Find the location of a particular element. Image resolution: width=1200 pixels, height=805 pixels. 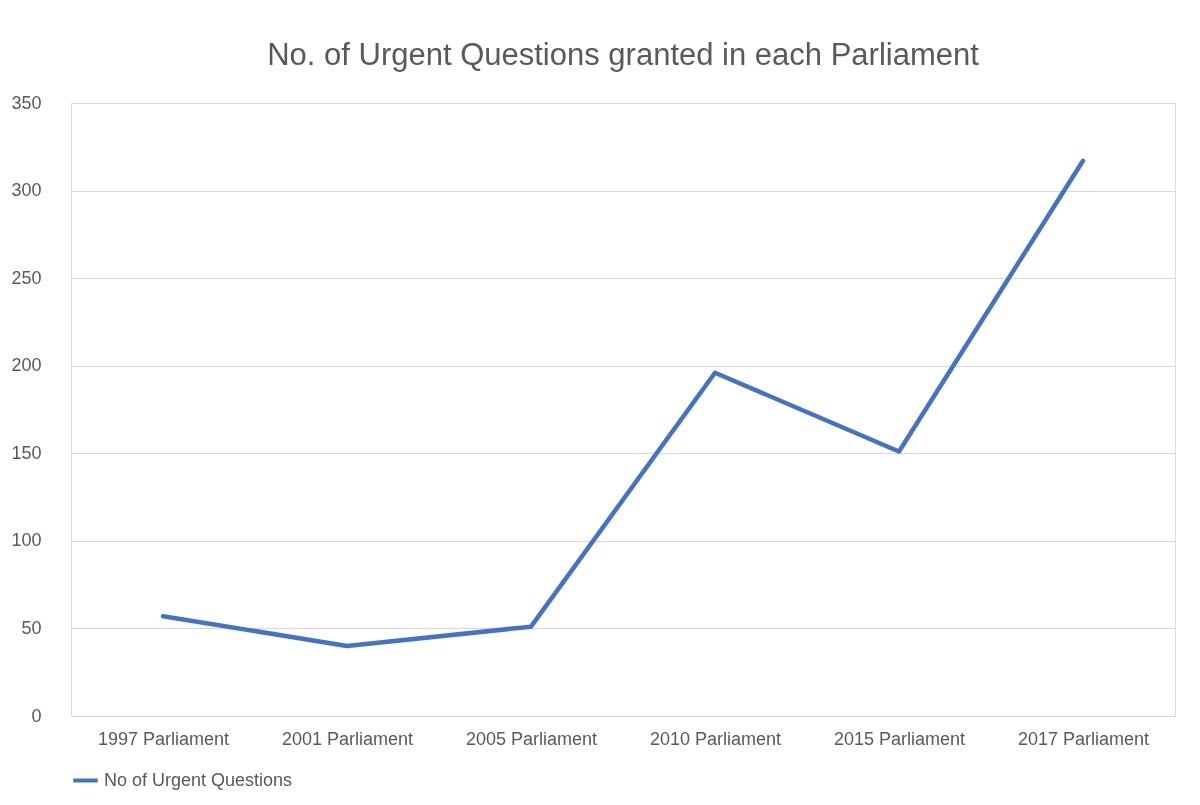

x-tick-label: 2010 Parliament is located at coordinates (715, 738).